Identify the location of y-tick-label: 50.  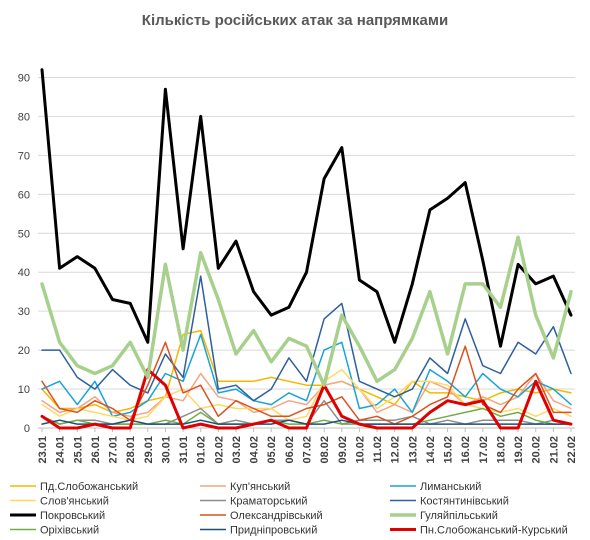
(24, 234).